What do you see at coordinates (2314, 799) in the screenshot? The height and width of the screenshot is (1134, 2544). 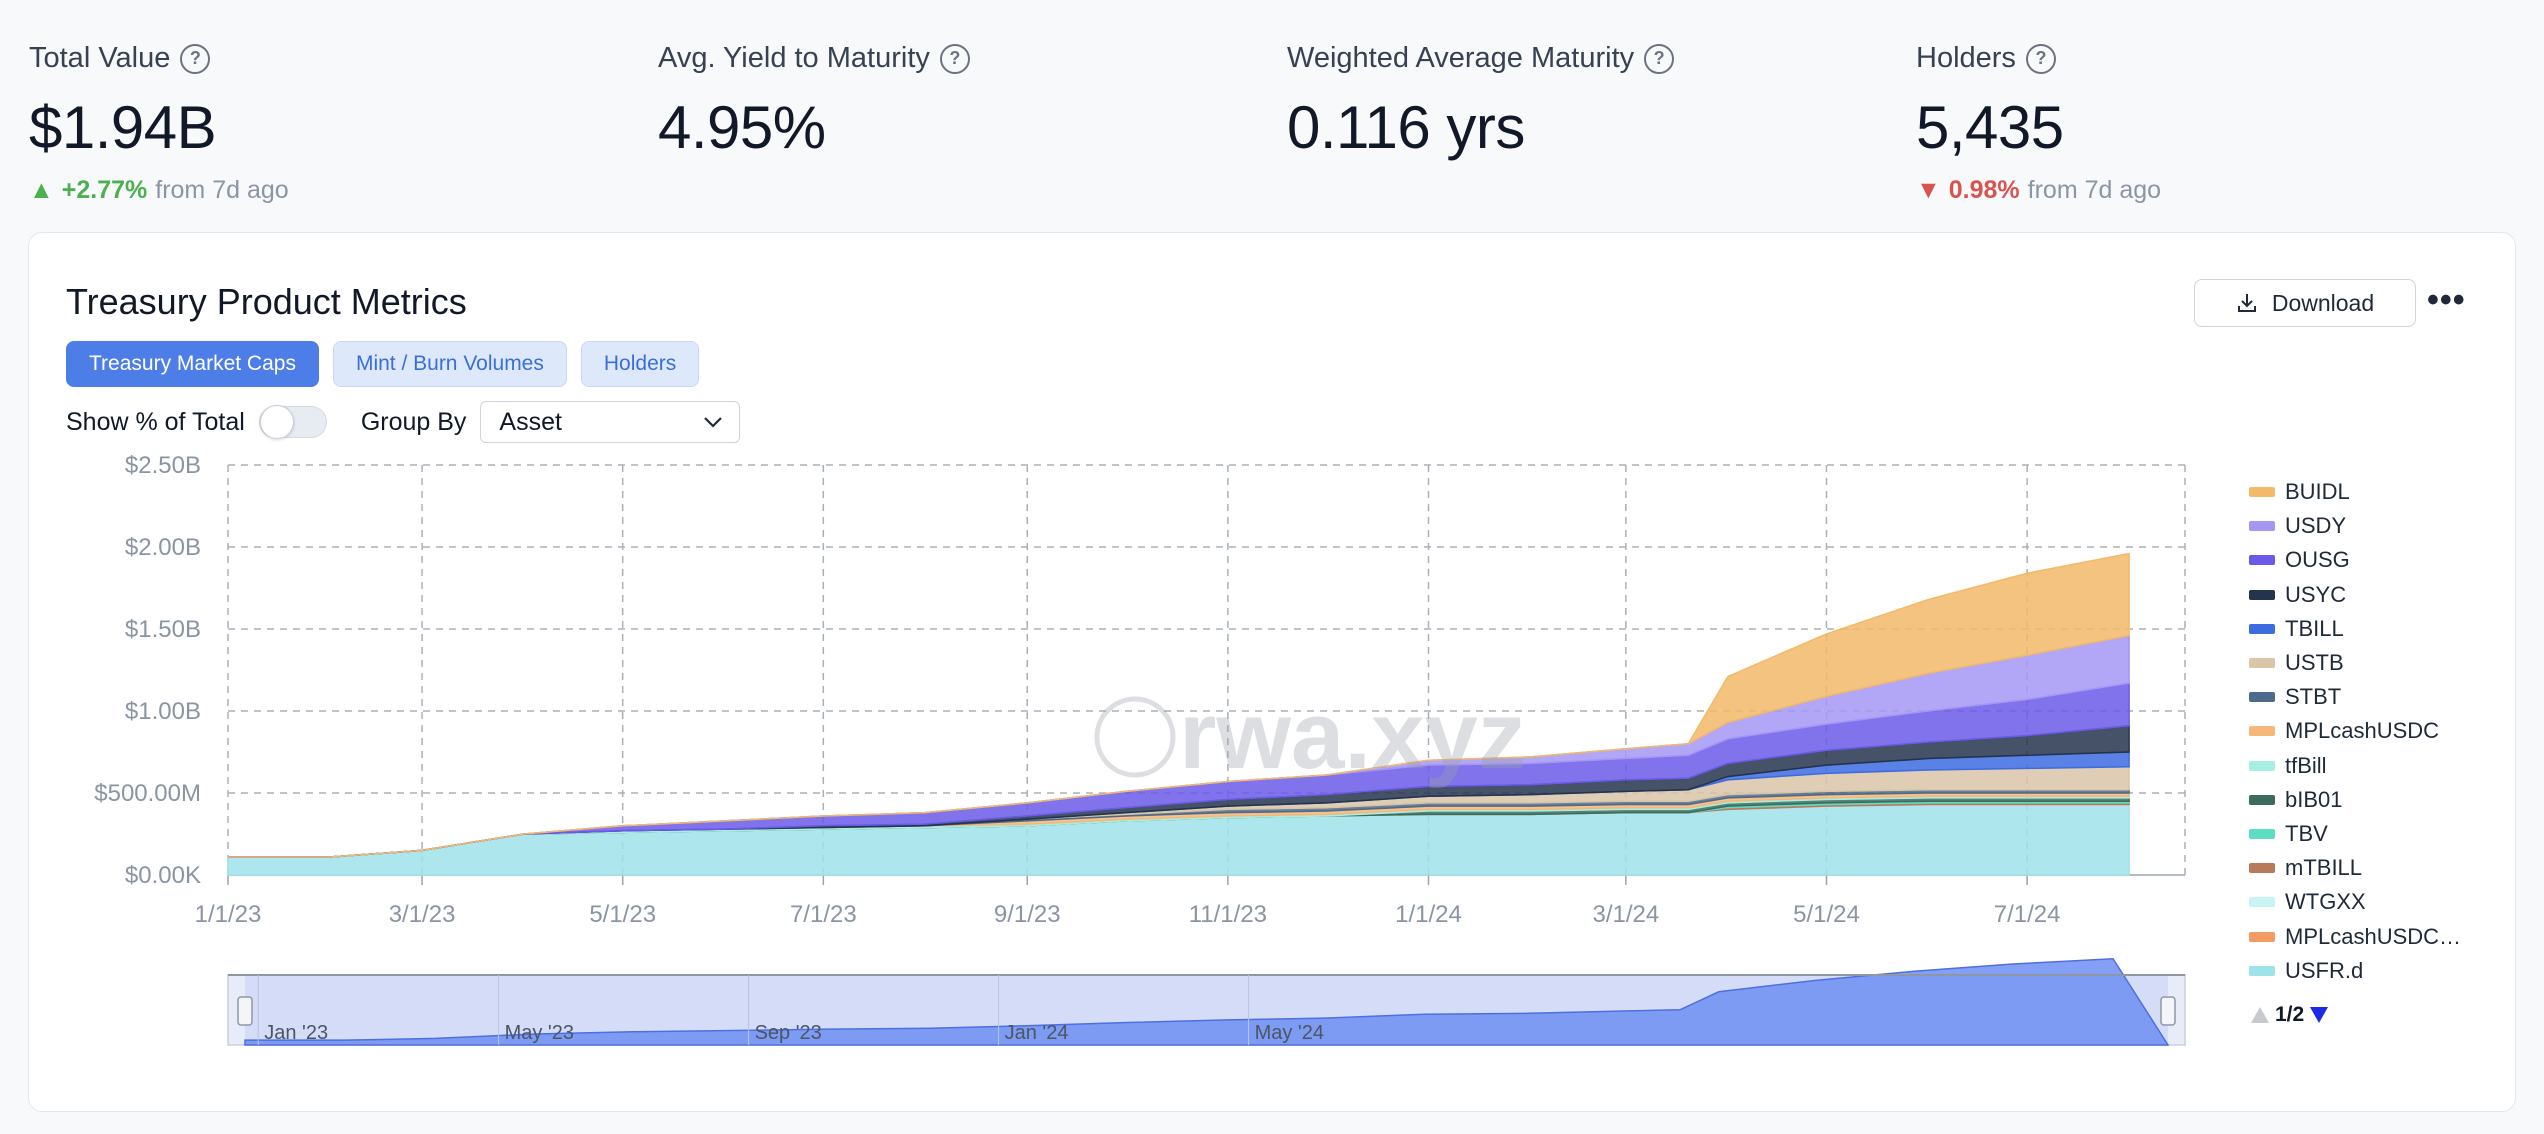 I see `legend-label: bIB01` at bounding box center [2314, 799].